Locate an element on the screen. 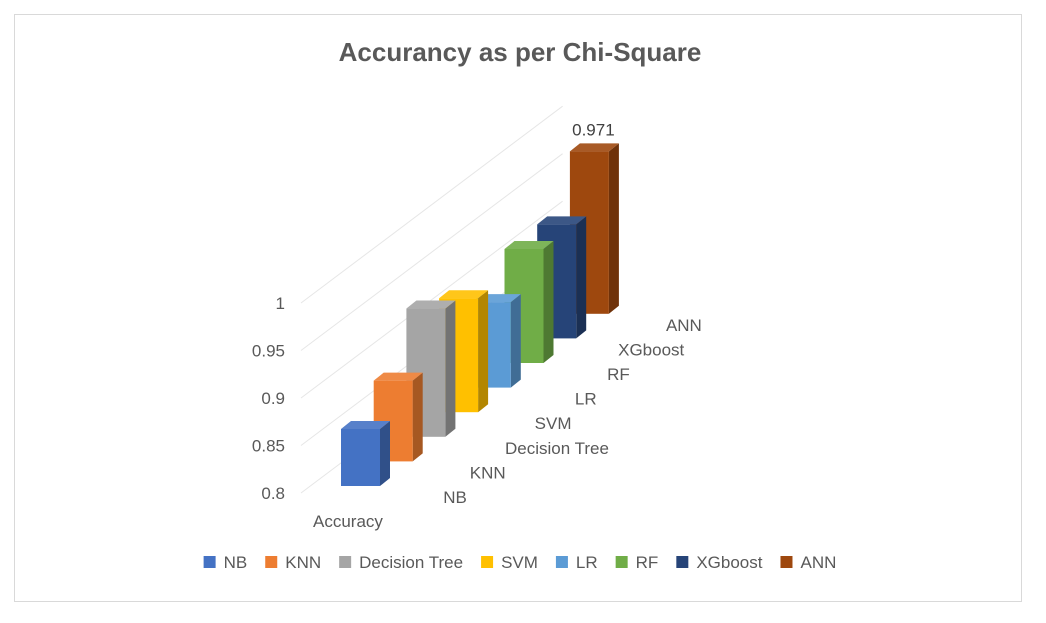 The image size is (1046, 623). legend-label: XGboost is located at coordinates (729, 562).